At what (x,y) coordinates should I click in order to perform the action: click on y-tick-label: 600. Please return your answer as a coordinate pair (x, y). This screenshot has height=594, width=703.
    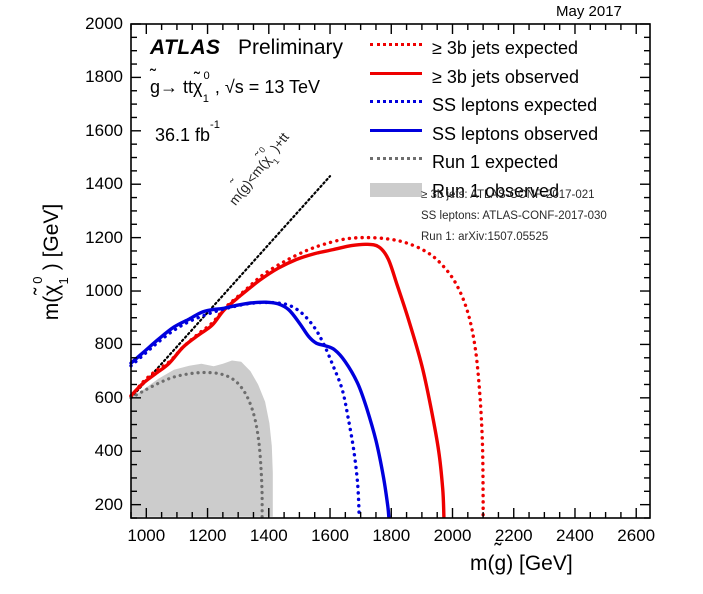
    Looking at the image, I should click on (108, 397).